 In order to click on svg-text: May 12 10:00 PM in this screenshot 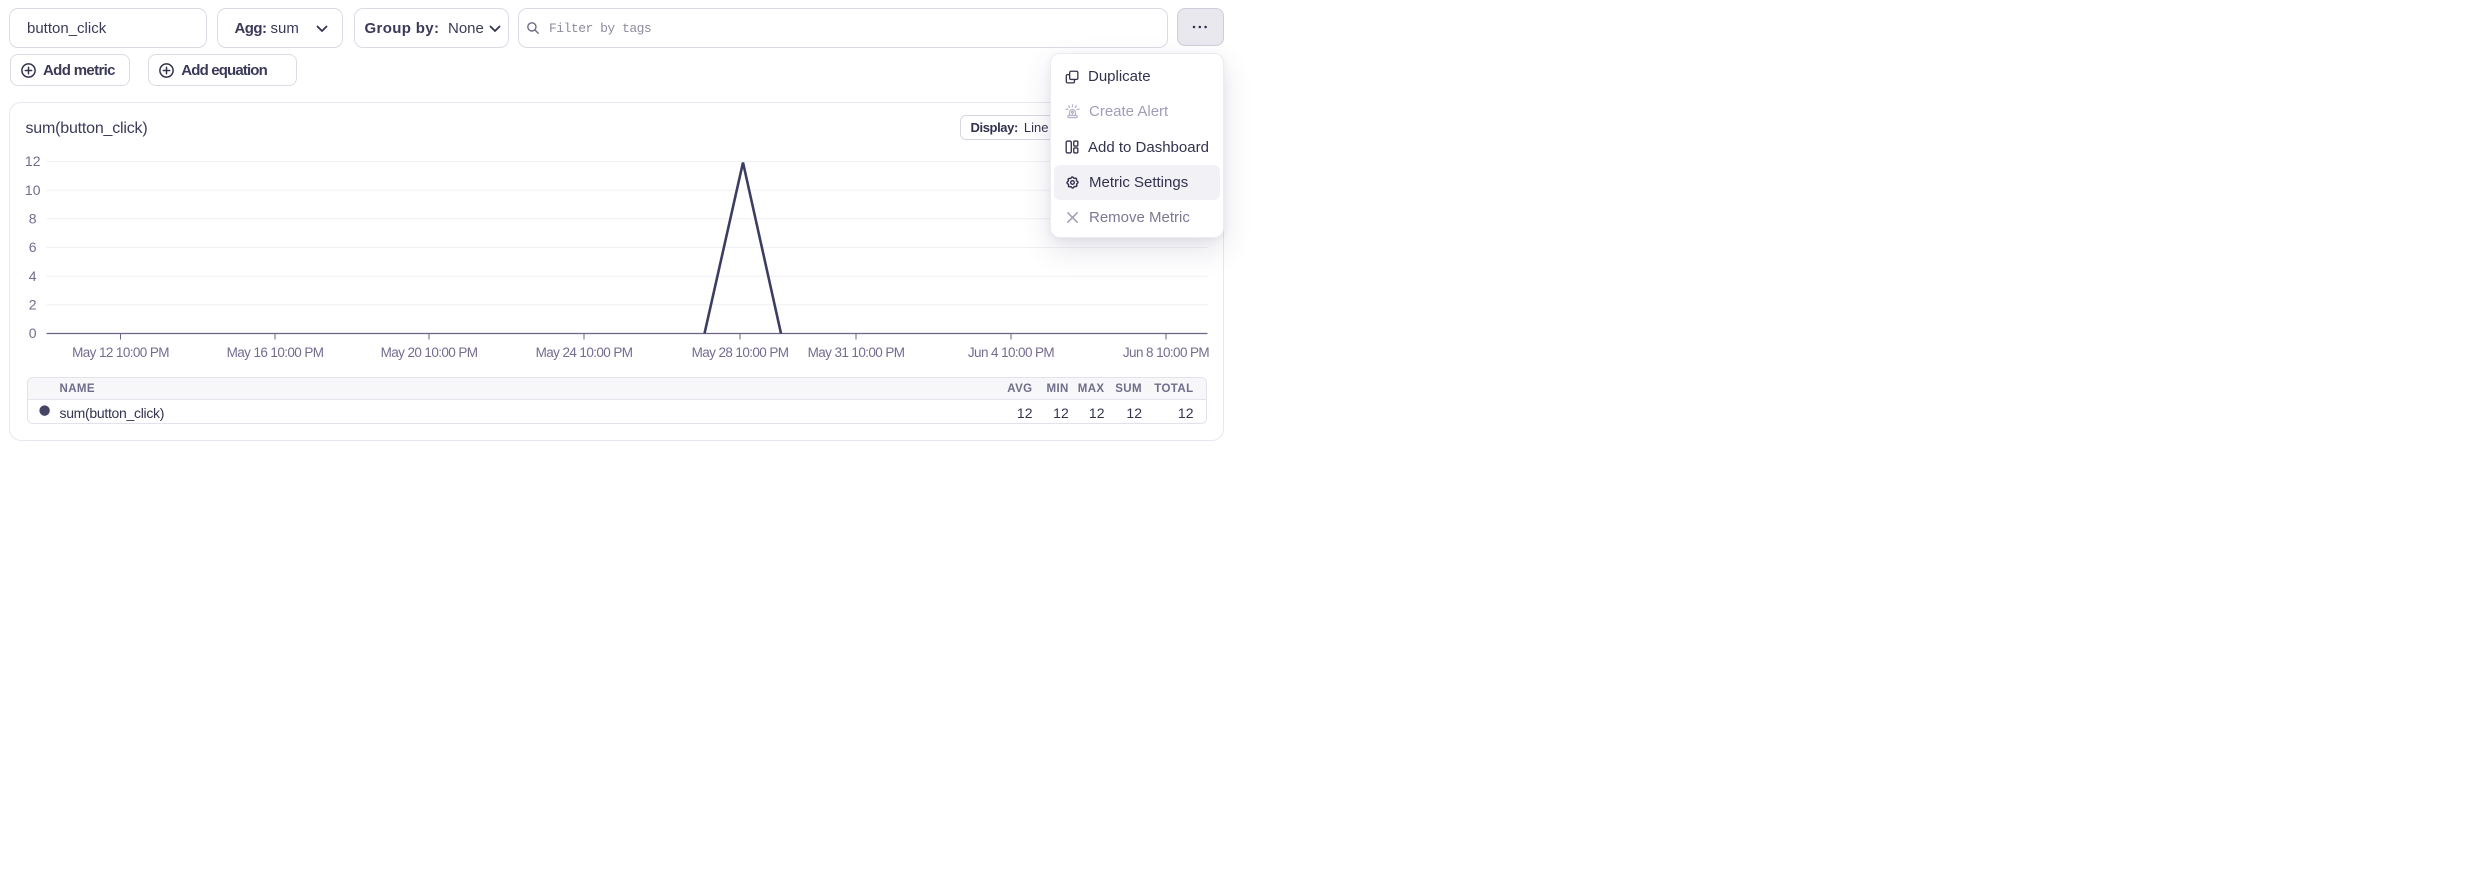, I will do `click(120, 352)`.